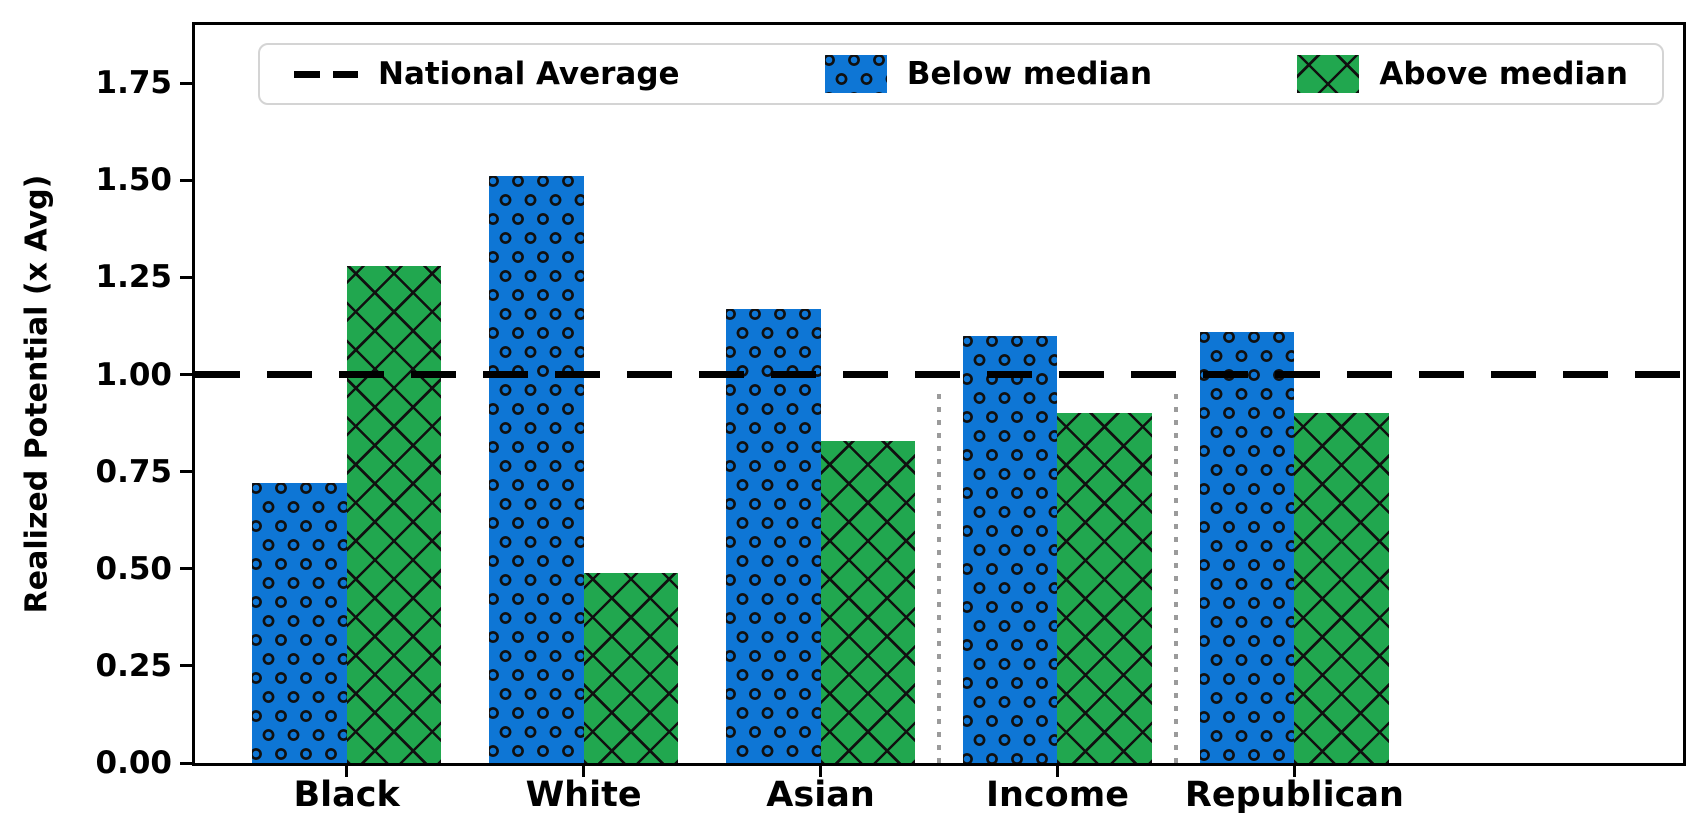  I want to click on bar-below-income, so click(1010, 549).